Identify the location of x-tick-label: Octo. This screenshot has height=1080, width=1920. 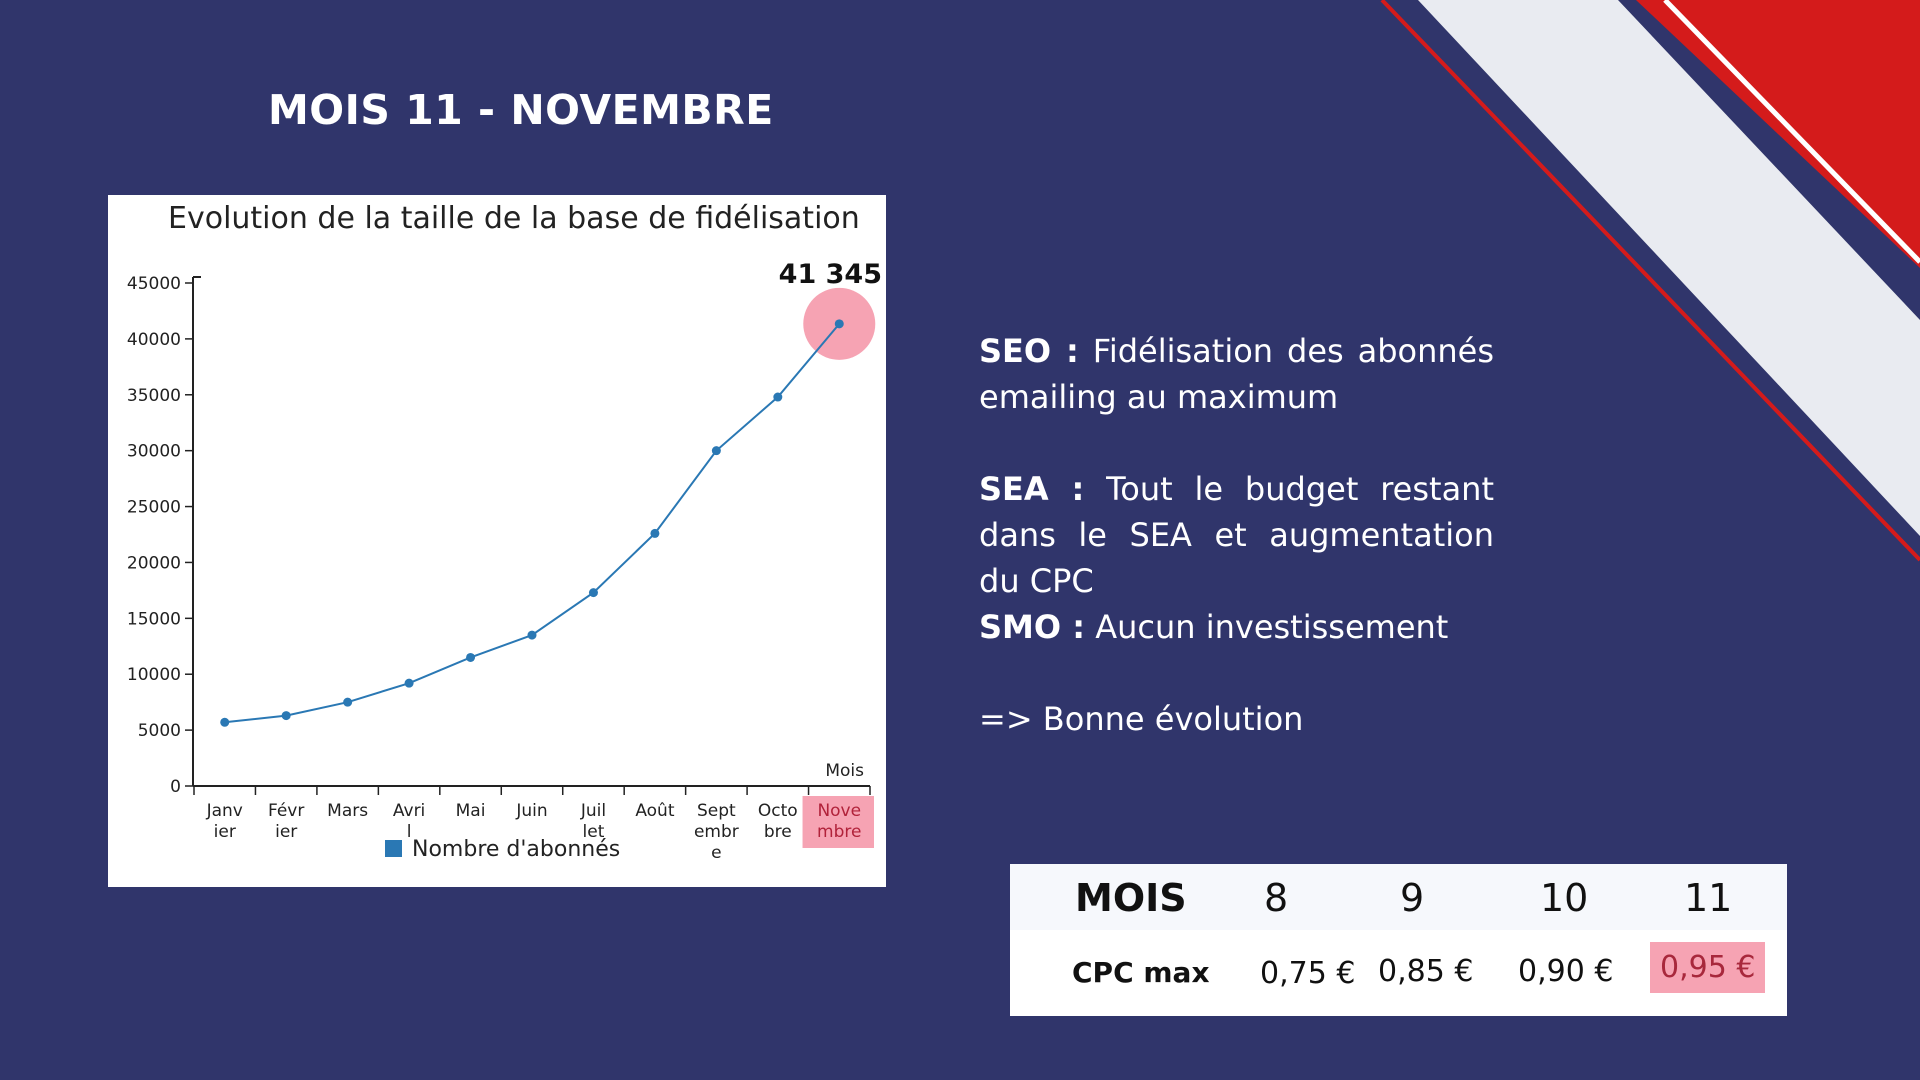
(778, 811).